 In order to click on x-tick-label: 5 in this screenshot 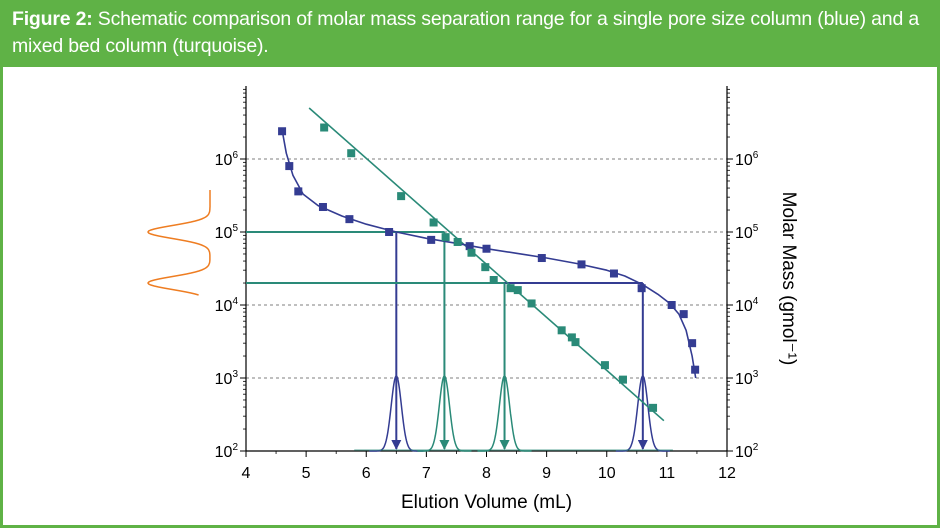, I will do `click(306, 473)`.